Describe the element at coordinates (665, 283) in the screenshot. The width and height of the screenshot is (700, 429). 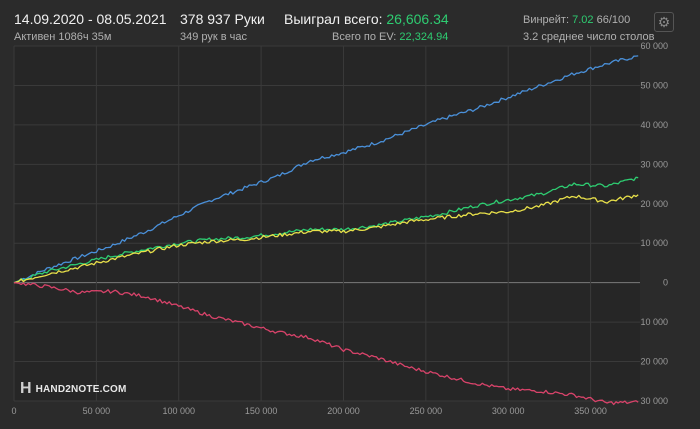
I see `y-tick-label: 0` at that location.